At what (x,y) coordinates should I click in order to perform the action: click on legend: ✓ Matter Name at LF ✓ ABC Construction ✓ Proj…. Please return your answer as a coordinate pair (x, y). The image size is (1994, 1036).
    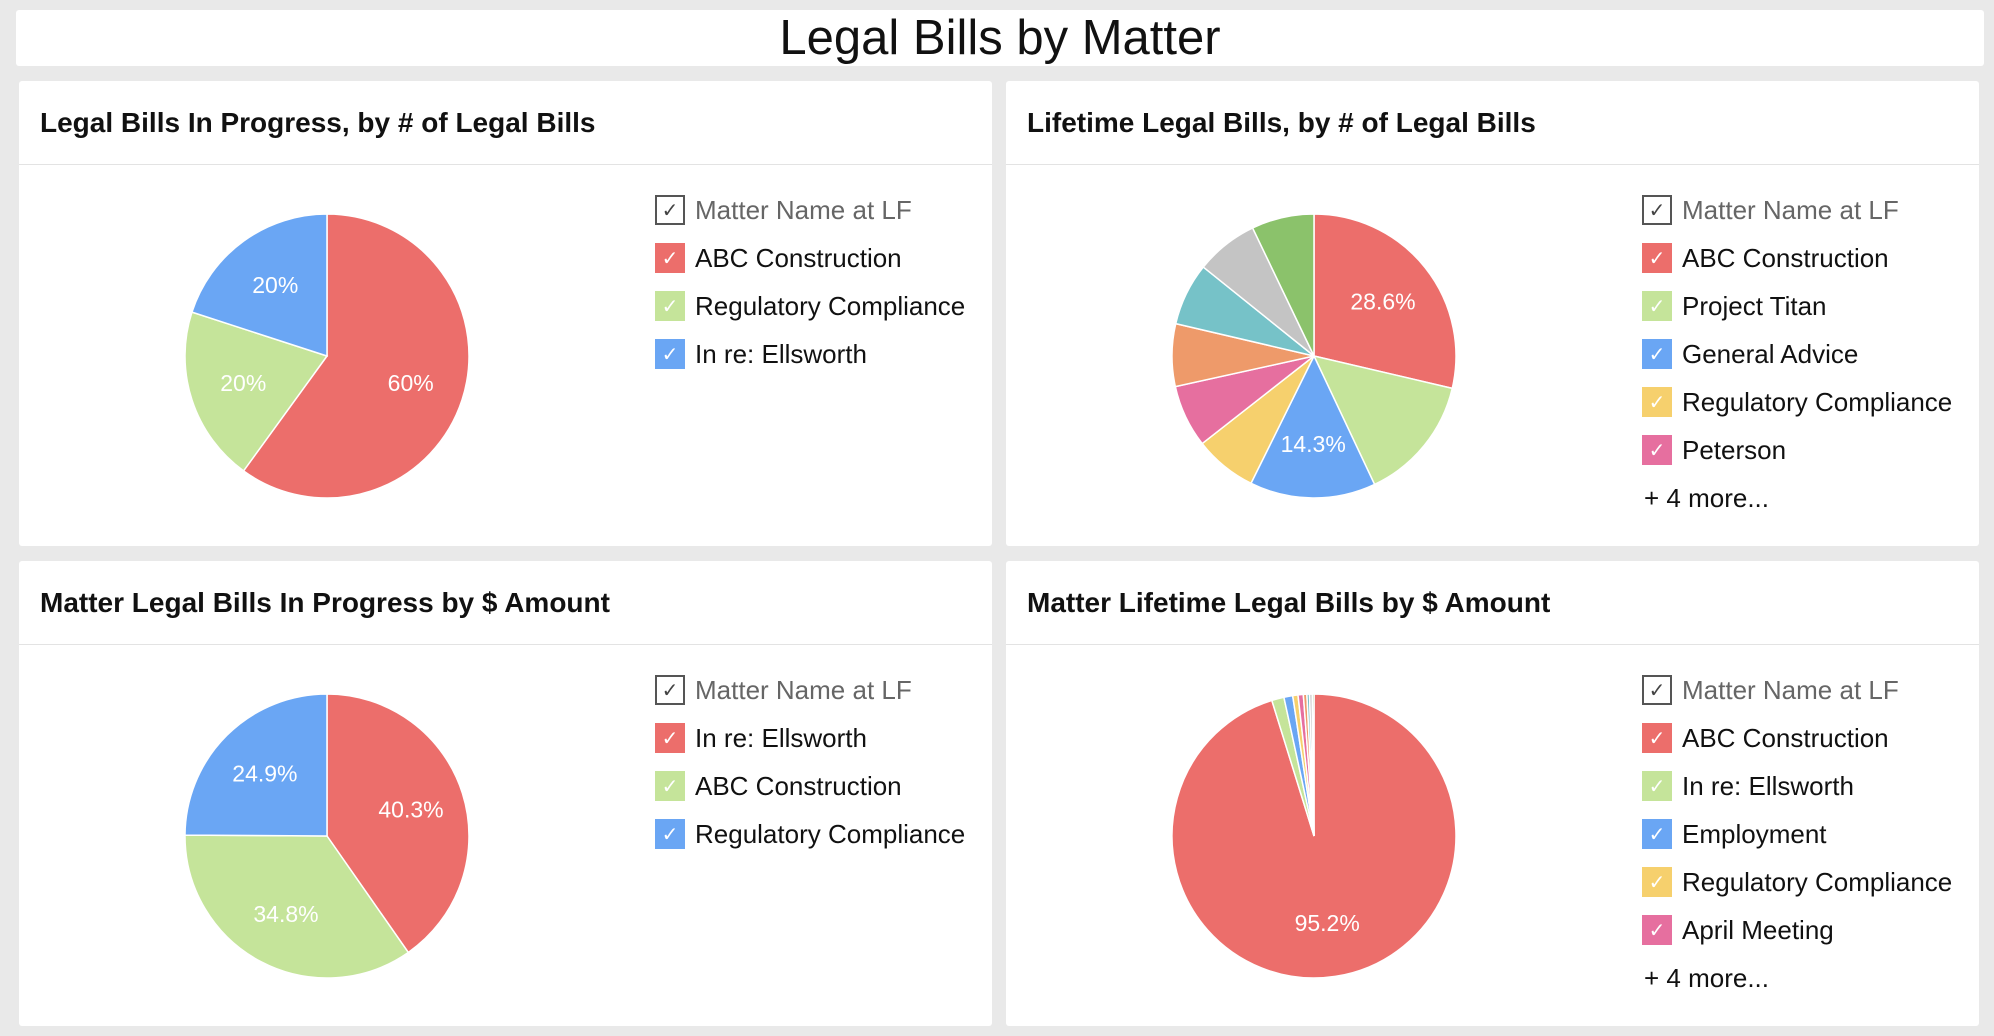
    Looking at the image, I should click on (1797, 354).